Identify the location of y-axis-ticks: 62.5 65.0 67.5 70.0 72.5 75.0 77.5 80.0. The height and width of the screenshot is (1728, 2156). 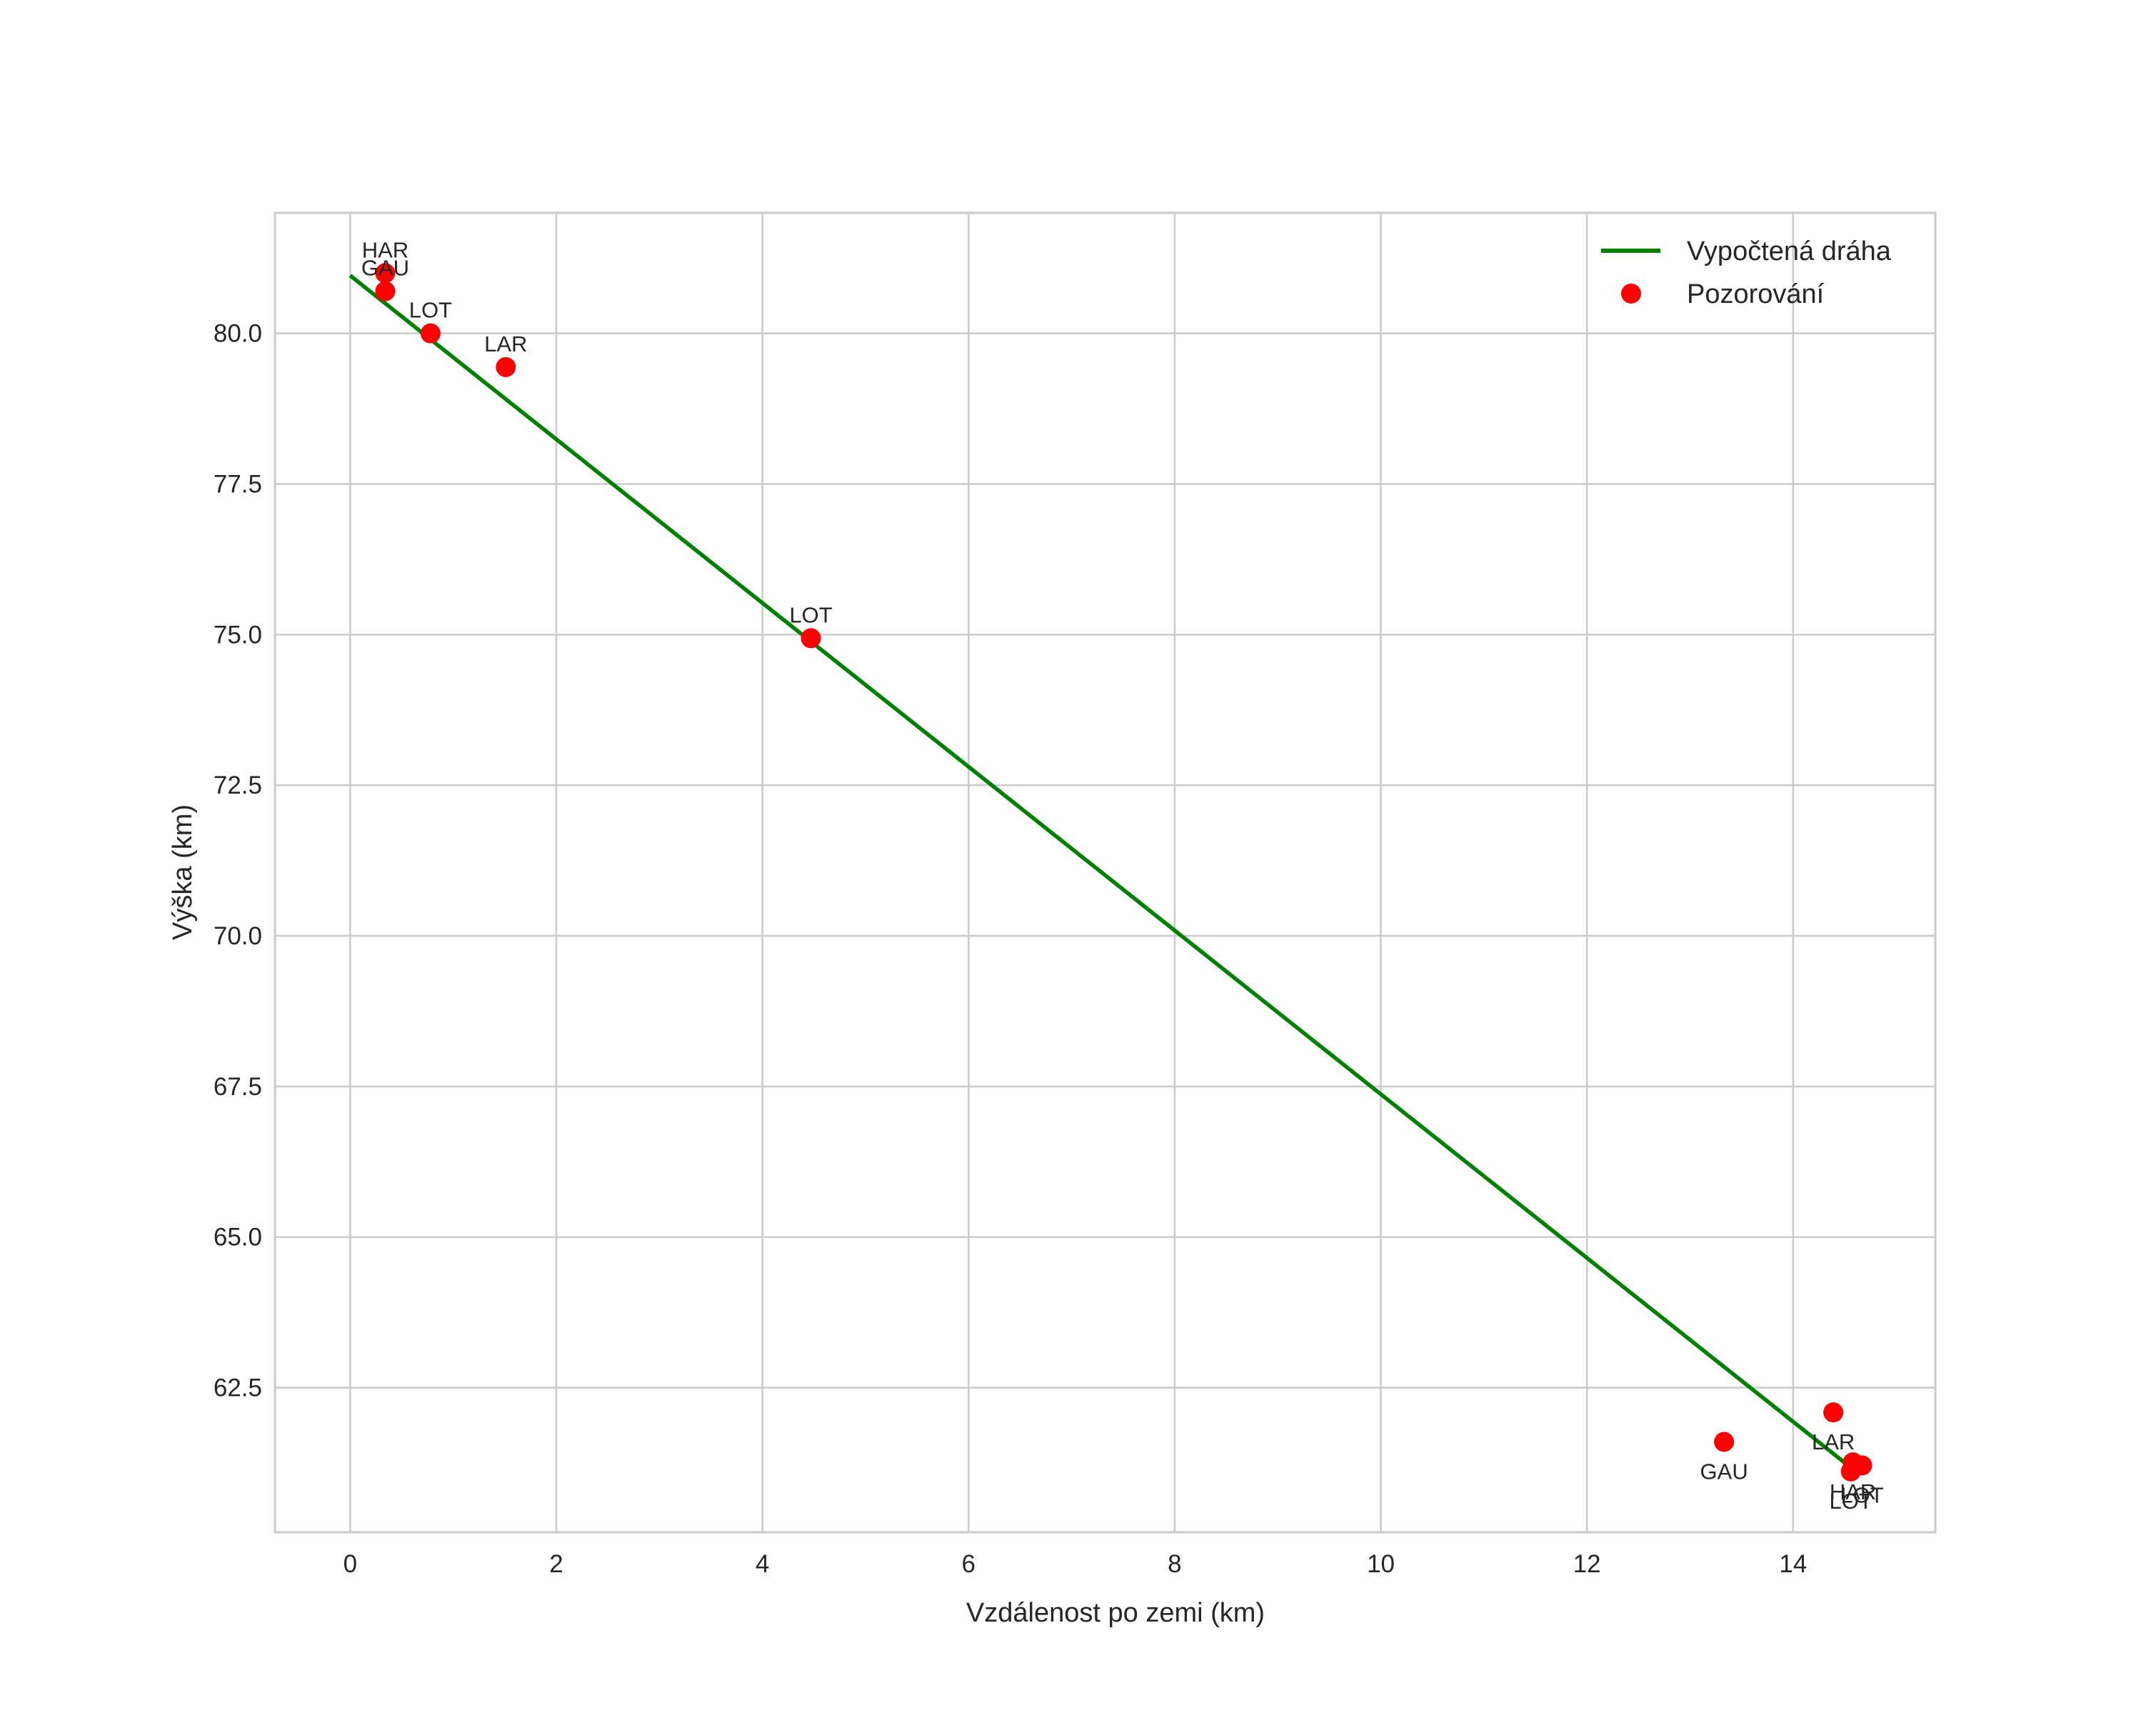
(238, 861).